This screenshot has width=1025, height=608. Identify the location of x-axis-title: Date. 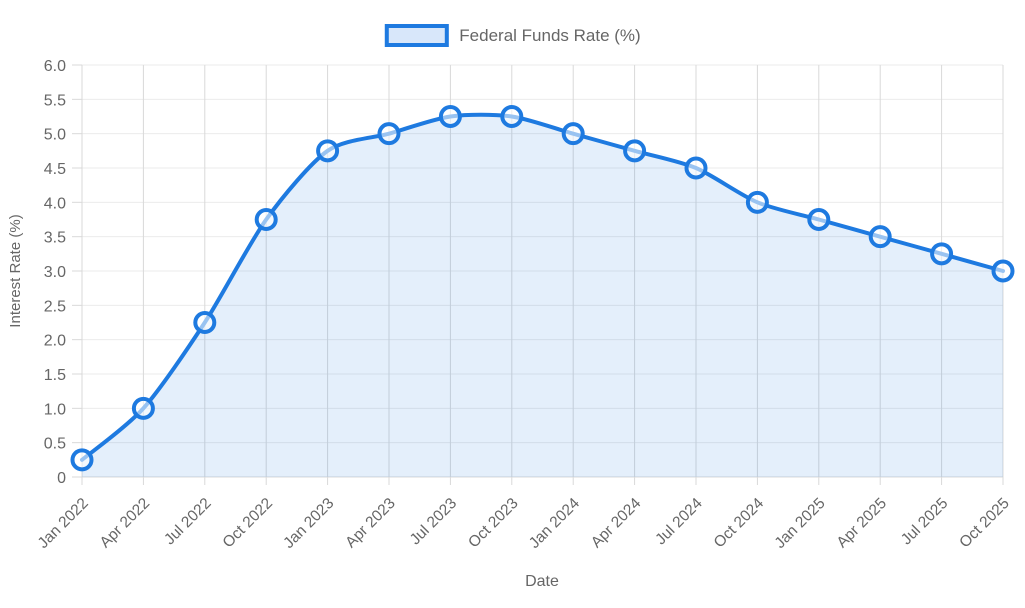
(542, 581).